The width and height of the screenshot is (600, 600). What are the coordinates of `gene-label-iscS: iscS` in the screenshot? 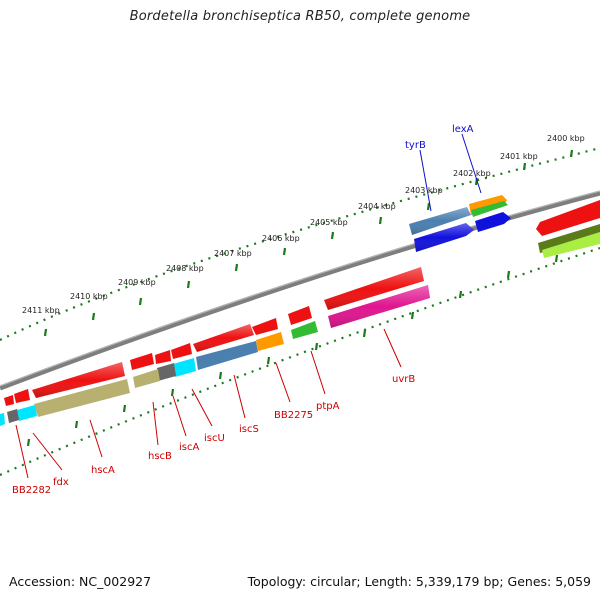 It's located at (249, 429).